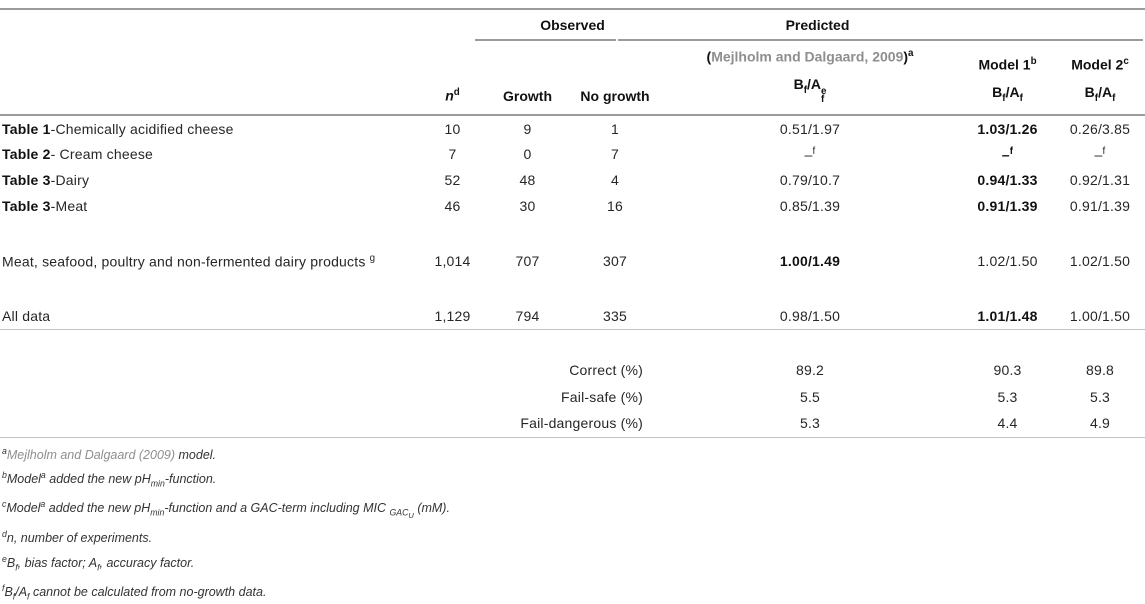  Describe the element at coordinates (431, 508) in the screenshot. I see `footnote-text: (mM).` at that location.